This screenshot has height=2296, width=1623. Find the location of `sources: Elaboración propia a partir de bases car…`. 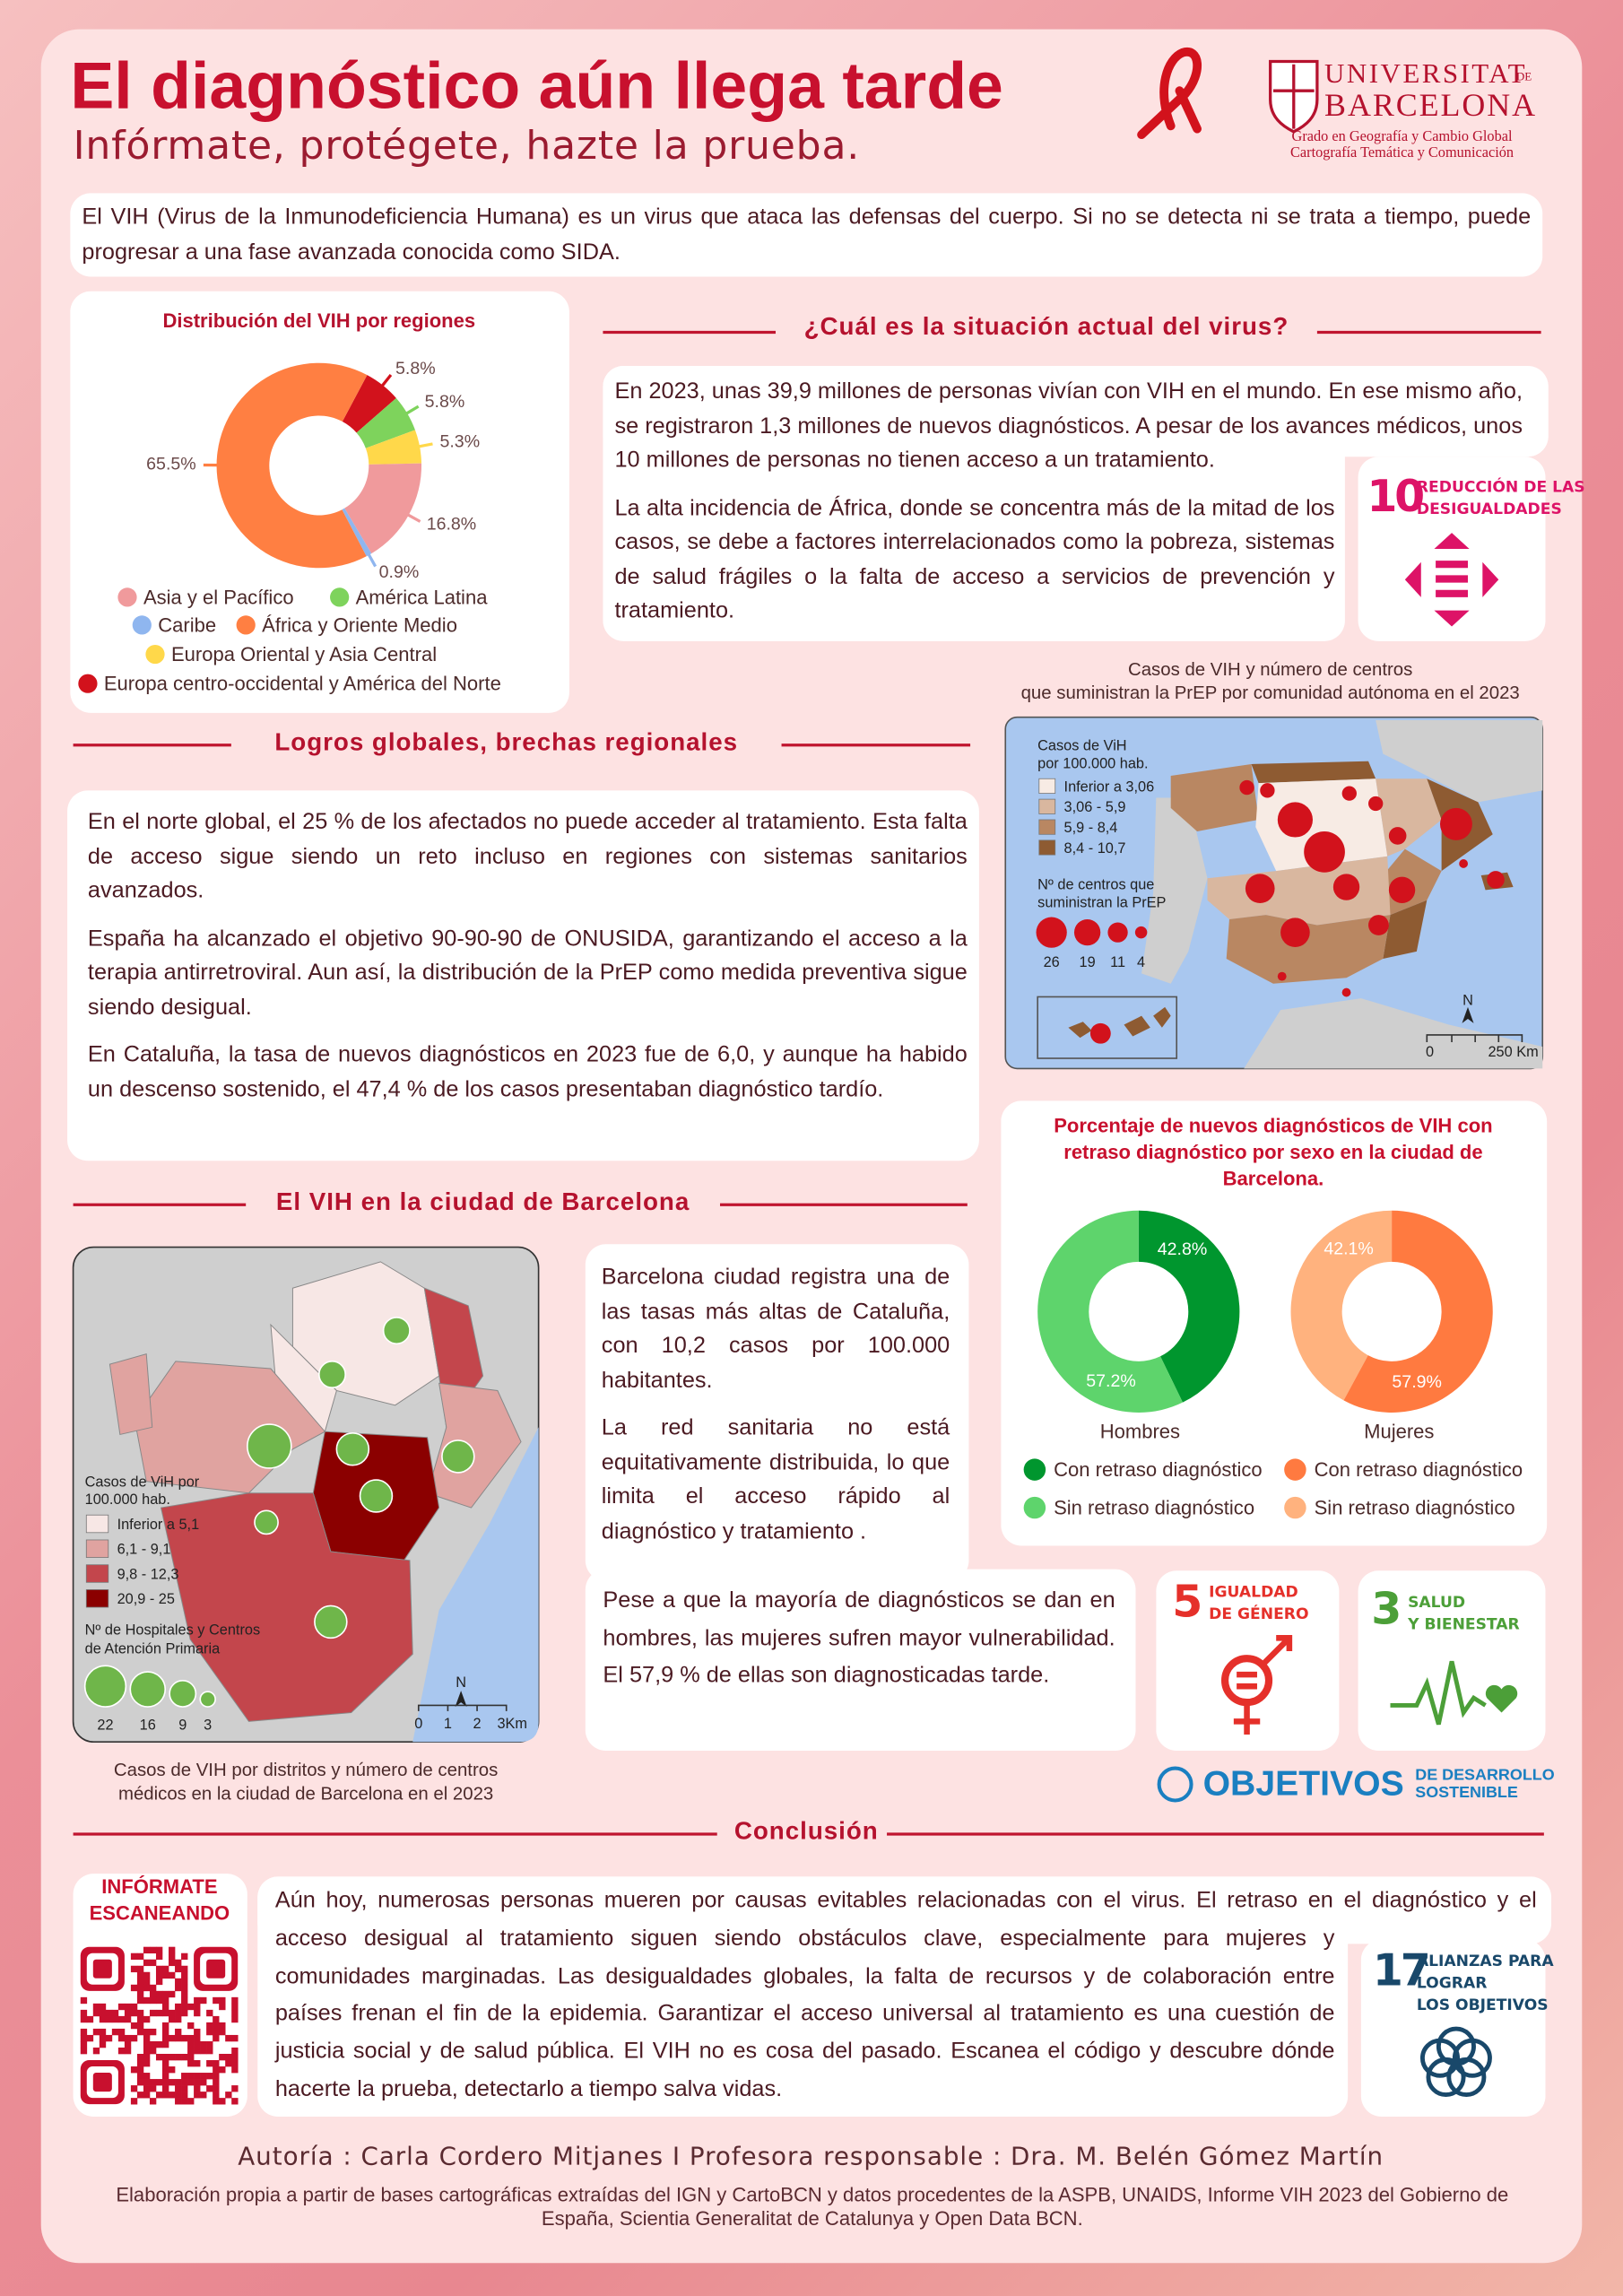

sources: Elaboración propia a partir de bases car… is located at coordinates (812, 2207).